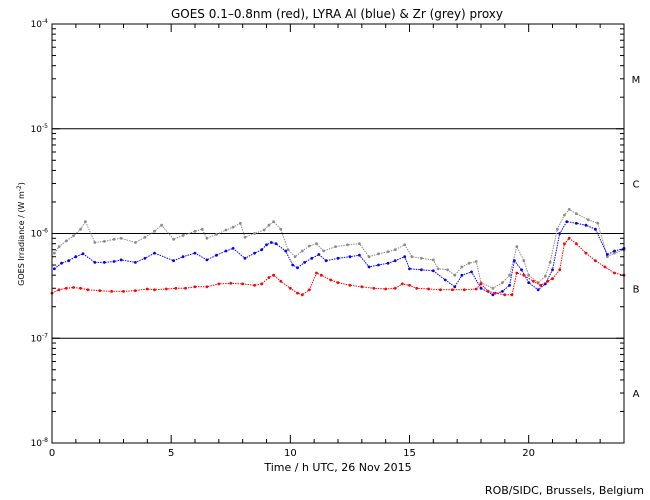 The image size is (650, 500). I want to click on y-tick-exponent: -4, so click(45, 21).